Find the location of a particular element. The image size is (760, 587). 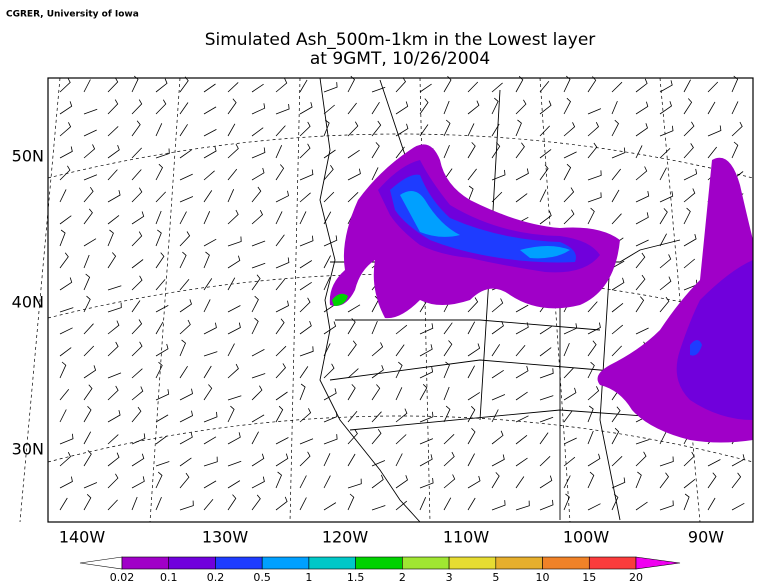

credit: CGRER, University of Iowa is located at coordinates (72, 15).